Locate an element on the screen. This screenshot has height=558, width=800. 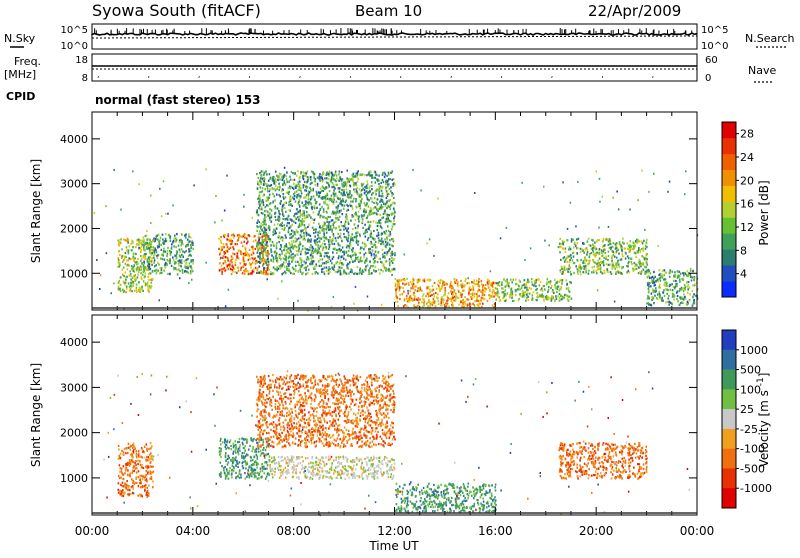
power-colorbar-swatch is located at coordinates (729, 273).